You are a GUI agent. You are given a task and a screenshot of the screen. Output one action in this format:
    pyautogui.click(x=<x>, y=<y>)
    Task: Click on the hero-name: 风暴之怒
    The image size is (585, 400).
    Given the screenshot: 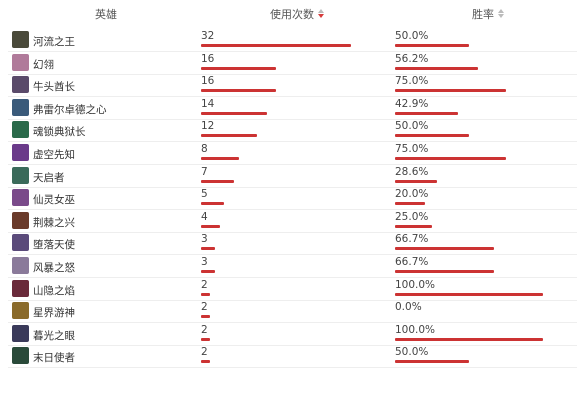 What is the action you would take?
    pyautogui.click(x=54, y=268)
    